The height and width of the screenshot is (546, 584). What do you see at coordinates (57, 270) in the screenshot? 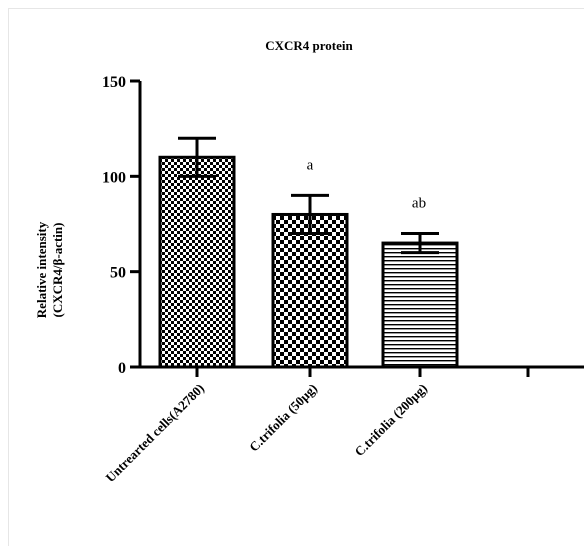
I see `y-axis-label-line2: (CXCR4/β-actin)` at bounding box center [57, 270].